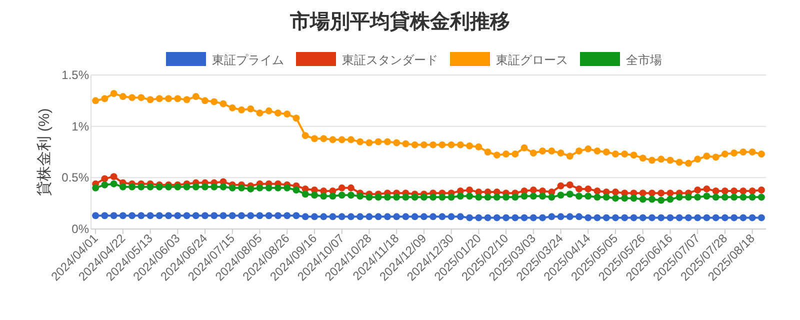 The image size is (800, 320). I want to click on chart-title: 市場別平均貸株金利推移, so click(399, 21).